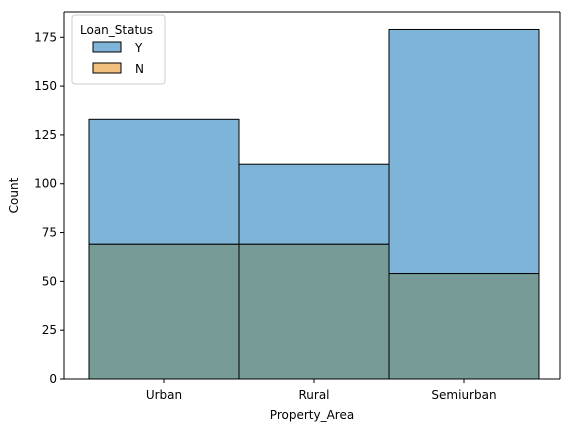  I want to click on y-tick-label-125: 125, so click(45, 135).